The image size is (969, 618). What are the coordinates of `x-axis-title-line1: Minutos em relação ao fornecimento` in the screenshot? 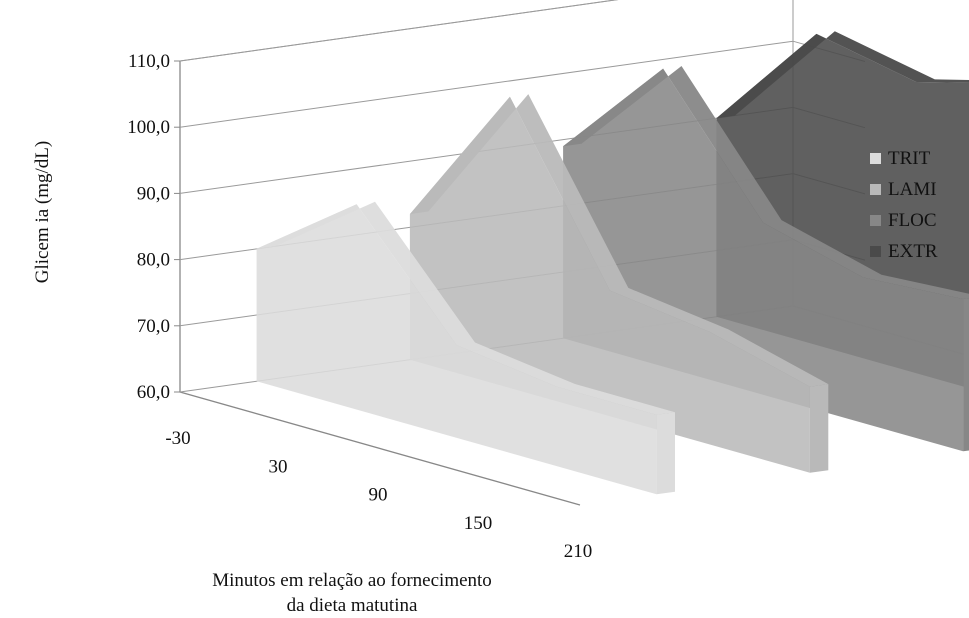 It's located at (352, 580).